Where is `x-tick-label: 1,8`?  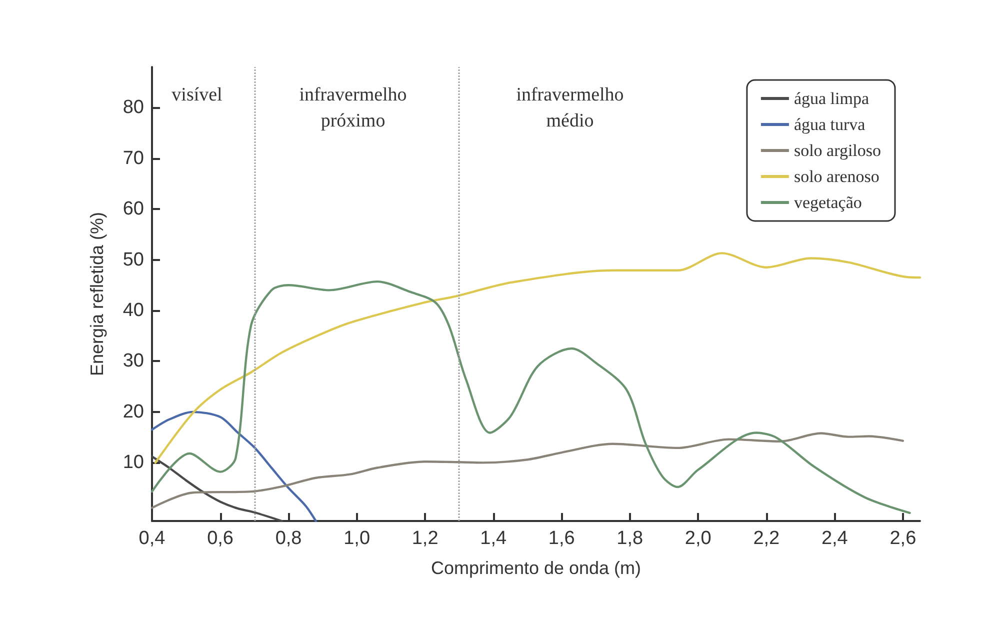 x-tick-label: 1,8 is located at coordinates (630, 538).